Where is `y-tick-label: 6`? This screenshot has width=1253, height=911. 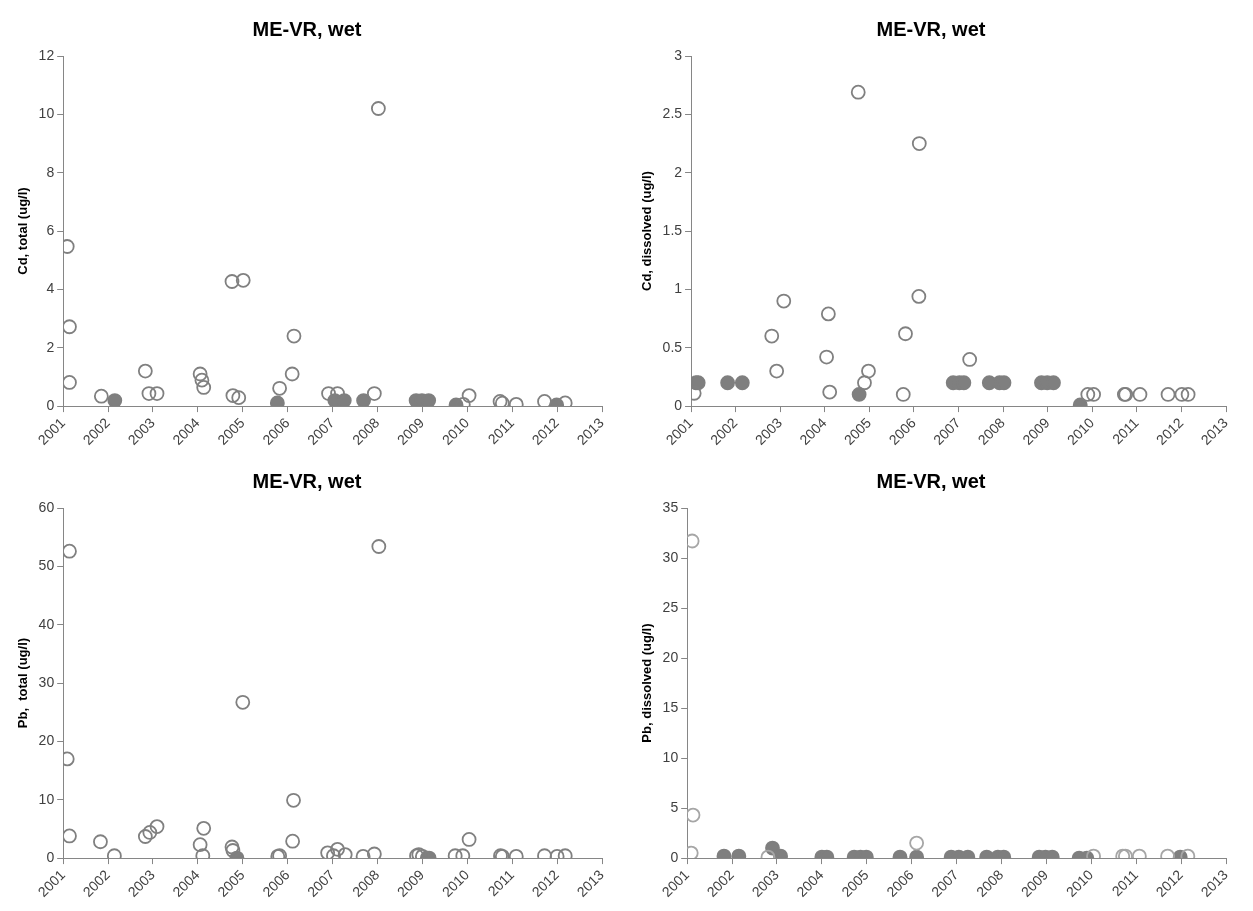
y-tick-label: 6 is located at coordinates (50, 229).